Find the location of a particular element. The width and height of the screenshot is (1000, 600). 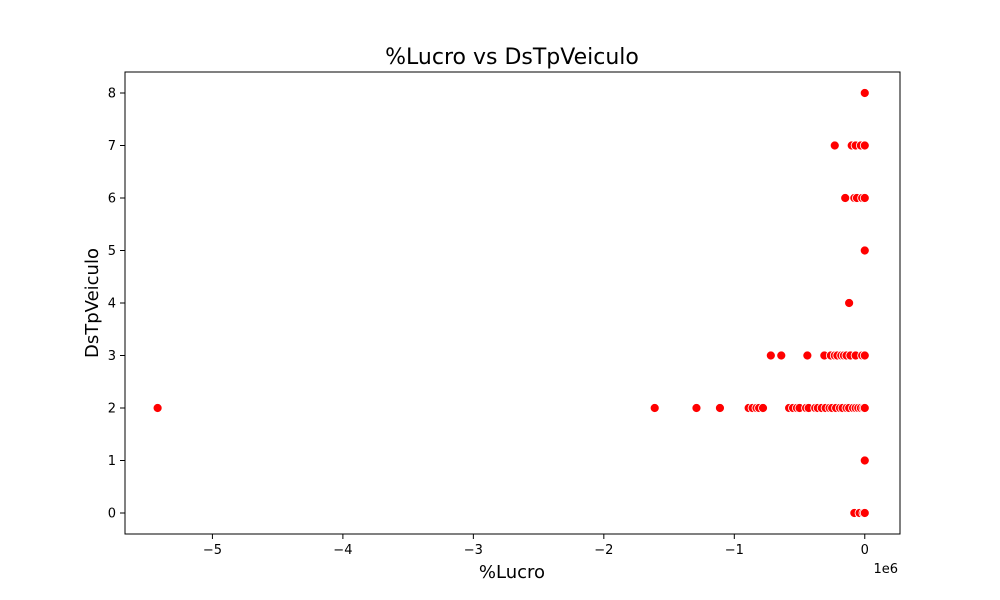

y-axis-ticks: 0 1 2 3 4 5 6 7 8 is located at coordinates (116, 304).